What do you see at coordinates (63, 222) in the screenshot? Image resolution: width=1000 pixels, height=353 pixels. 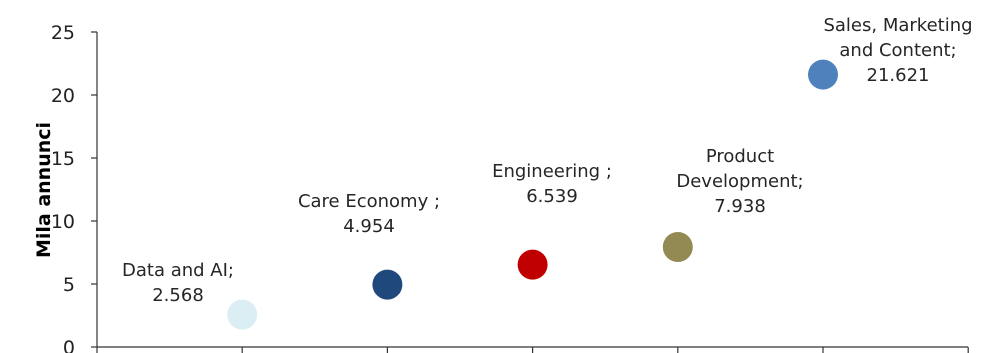 I see `y-tick-label: 10` at bounding box center [63, 222].